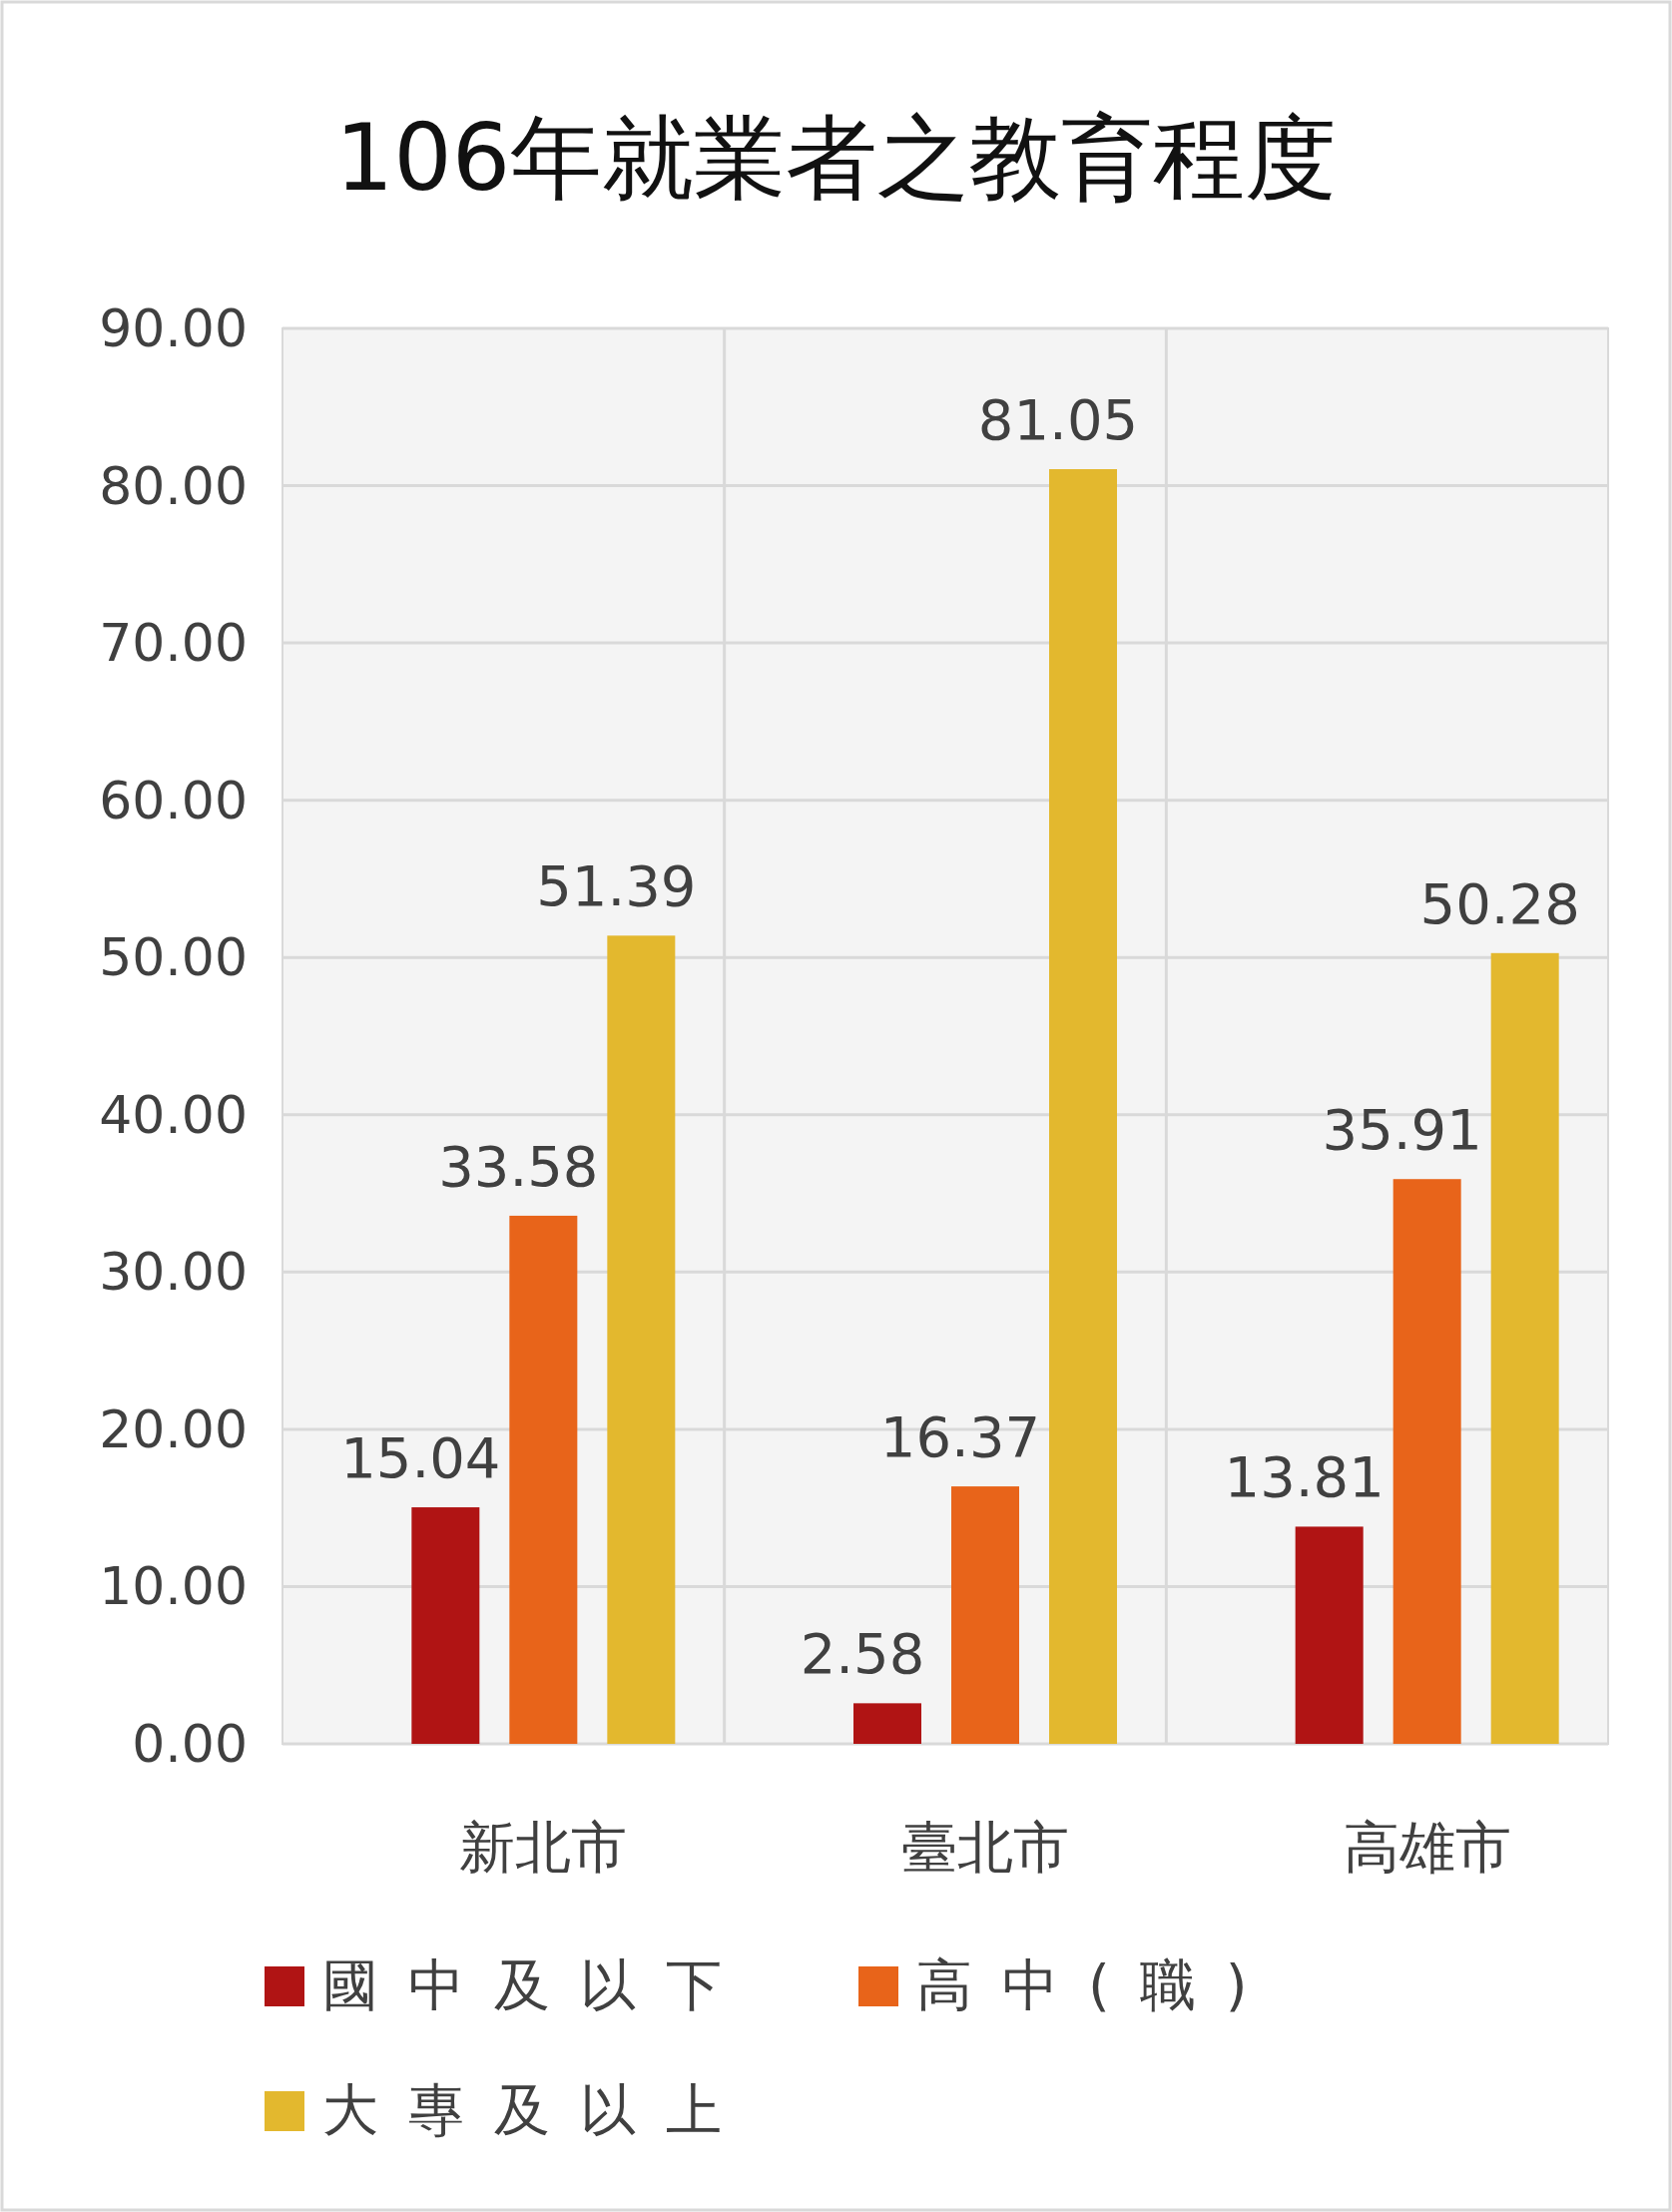 This screenshot has width=1672, height=2212. What do you see at coordinates (985, 1847) in the screenshot?
I see `x-tick-label: 臺北市` at bounding box center [985, 1847].